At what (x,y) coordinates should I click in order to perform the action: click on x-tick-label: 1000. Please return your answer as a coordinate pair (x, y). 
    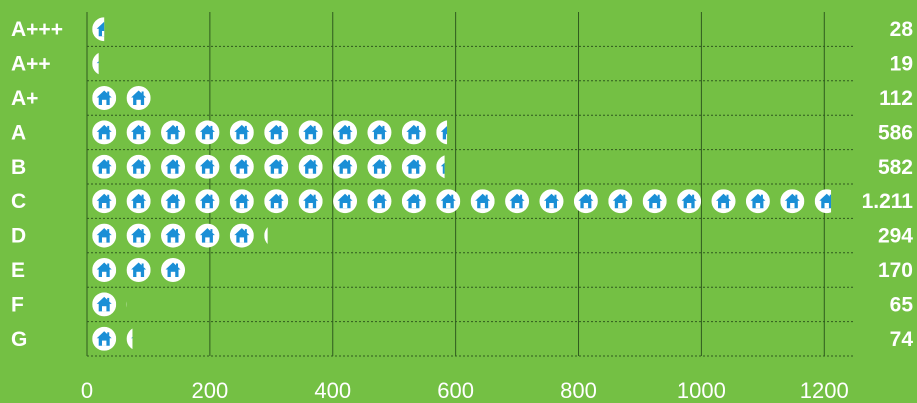
    Looking at the image, I should click on (701, 390).